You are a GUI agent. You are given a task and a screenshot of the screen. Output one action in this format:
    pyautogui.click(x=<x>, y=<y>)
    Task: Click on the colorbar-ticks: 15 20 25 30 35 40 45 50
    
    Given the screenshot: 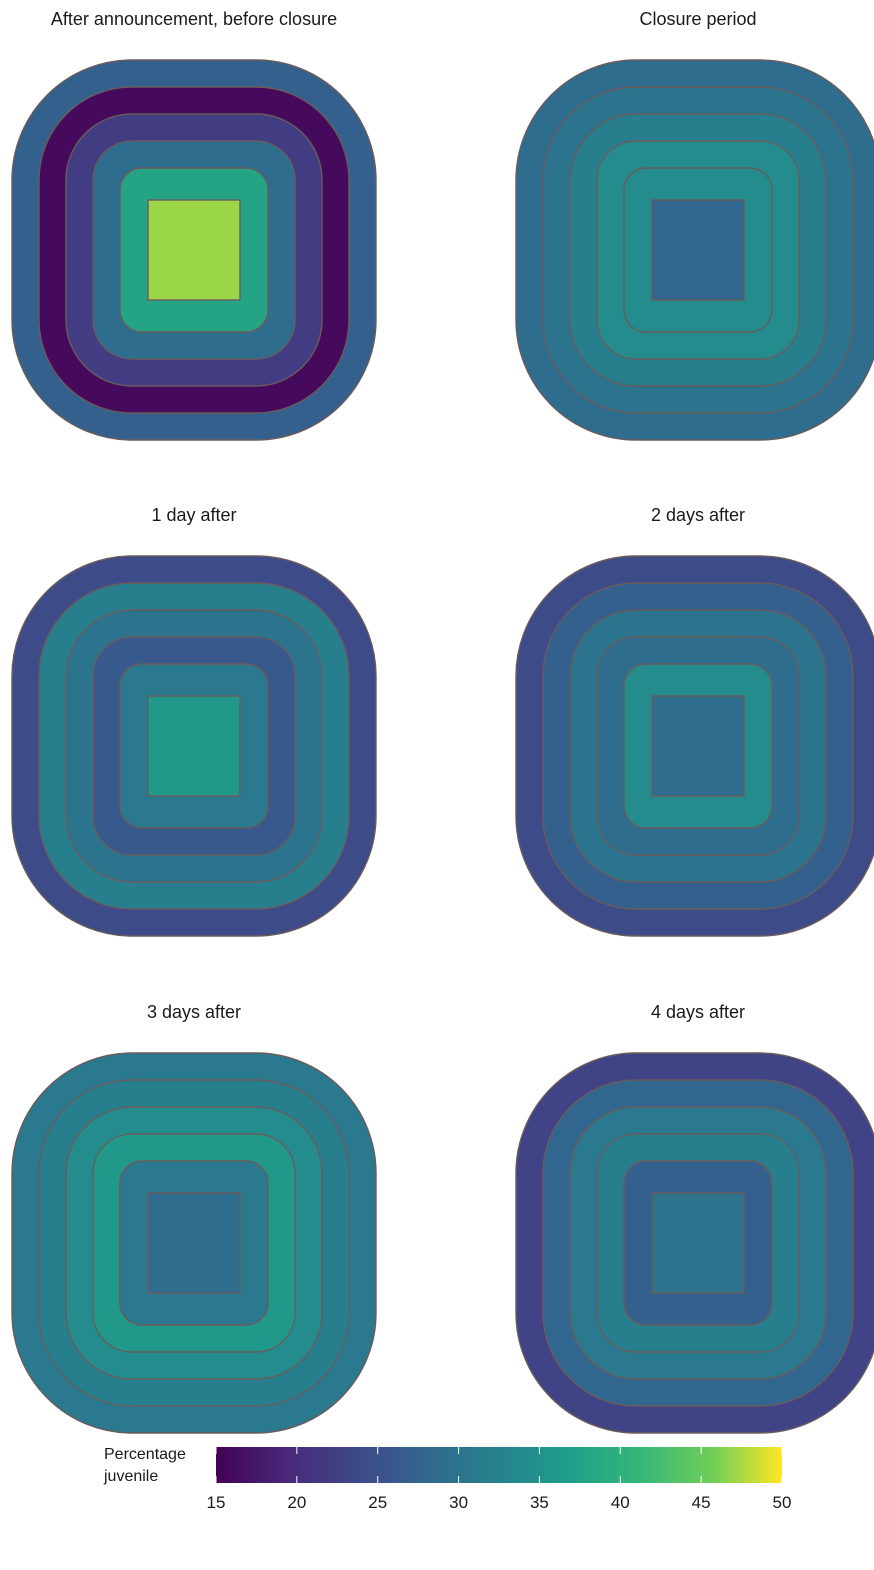 What is the action you would take?
    pyautogui.click(x=499, y=1479)
    